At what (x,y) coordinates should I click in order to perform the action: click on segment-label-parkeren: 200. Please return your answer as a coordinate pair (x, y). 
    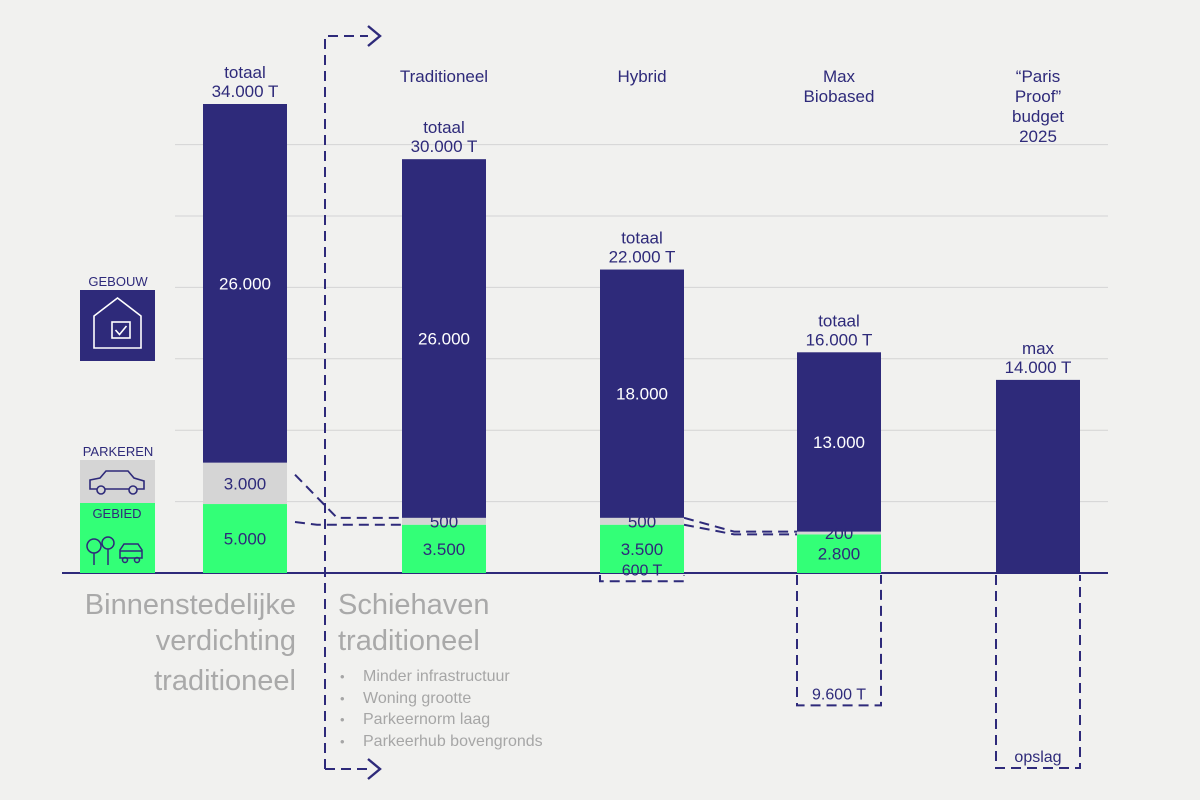
    Looking at the image, I should click on (839, 533).